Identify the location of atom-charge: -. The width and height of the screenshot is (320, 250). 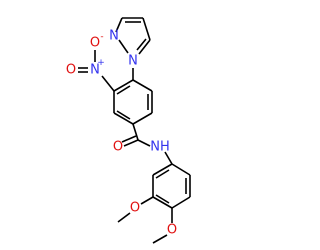
(101, 37).